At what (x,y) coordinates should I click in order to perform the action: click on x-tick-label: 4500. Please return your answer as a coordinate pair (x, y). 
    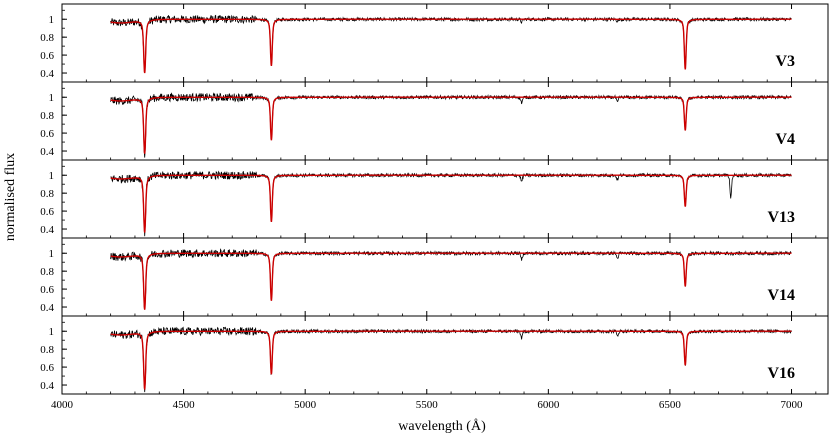
    Looking at the image, I should click on (184, 405).